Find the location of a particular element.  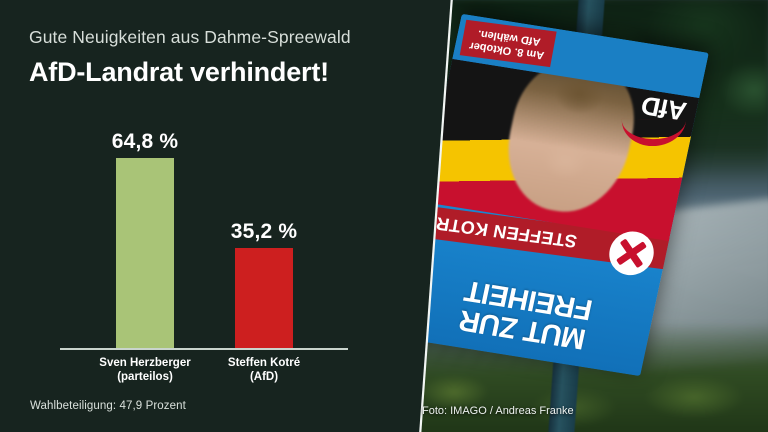

turnout-note: Wahlbeteiligung: 47,9 Prozent is located at coordinates (108, 406).